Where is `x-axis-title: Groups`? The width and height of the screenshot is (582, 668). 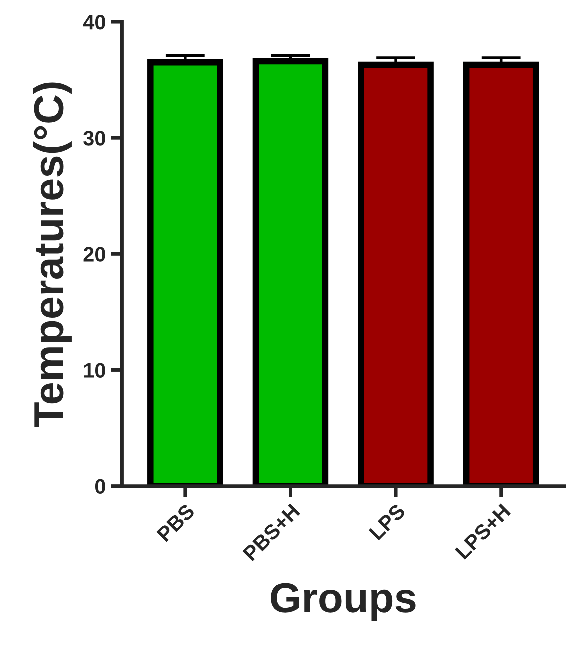
x-axis-title: Groups is located at coordinates (343, 602).